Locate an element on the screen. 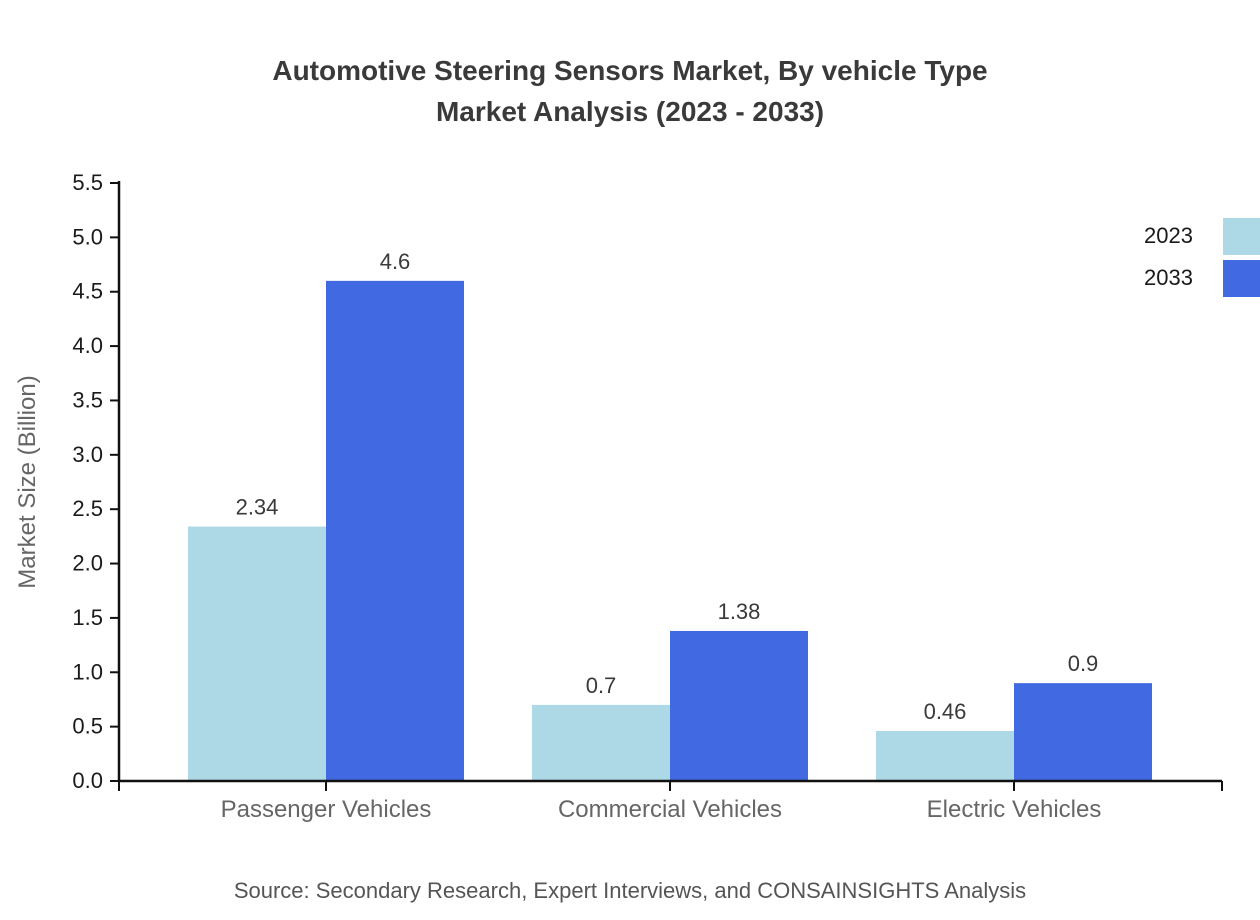  bar-label-2033-passenger-vehicles: 4.6 is located at coordinates (395, 261).